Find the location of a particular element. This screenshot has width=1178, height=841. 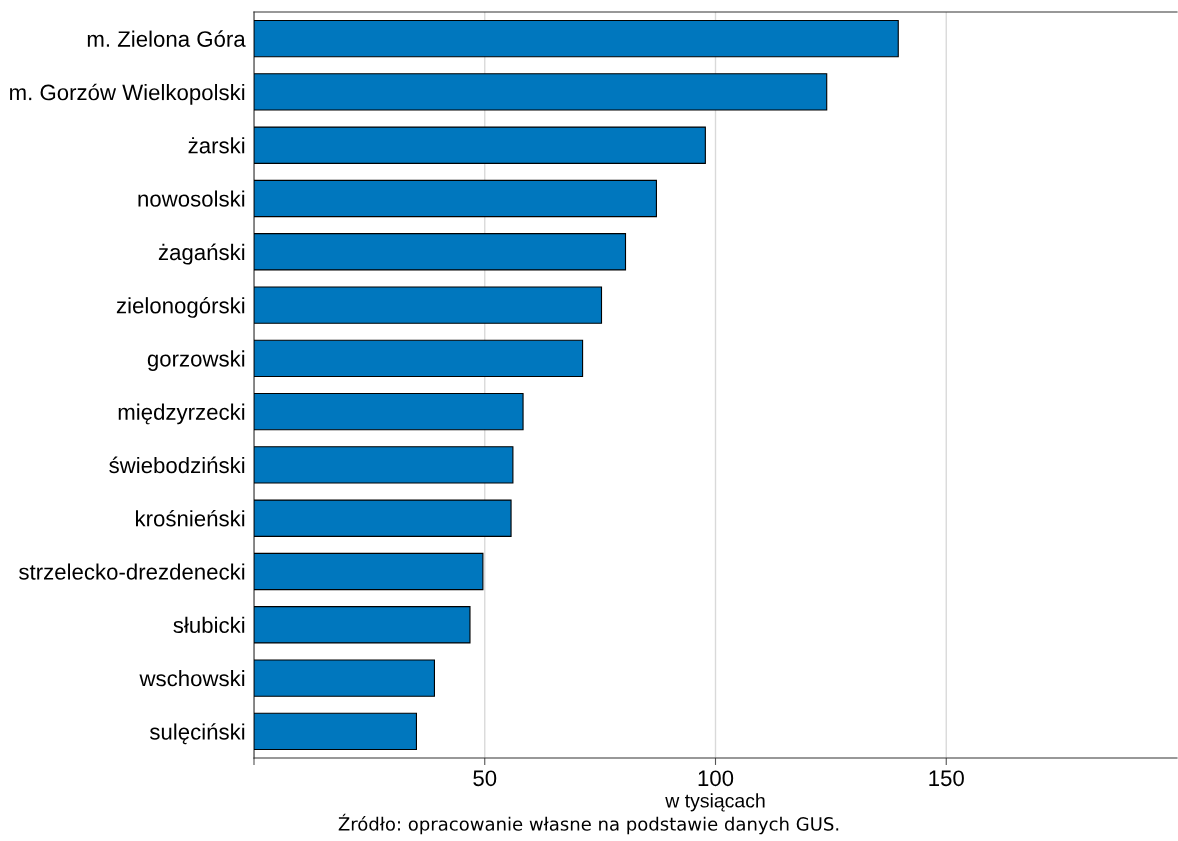

y-tick-label: m. Gorzów Wielkopolski is located at coordinates (127, 94).